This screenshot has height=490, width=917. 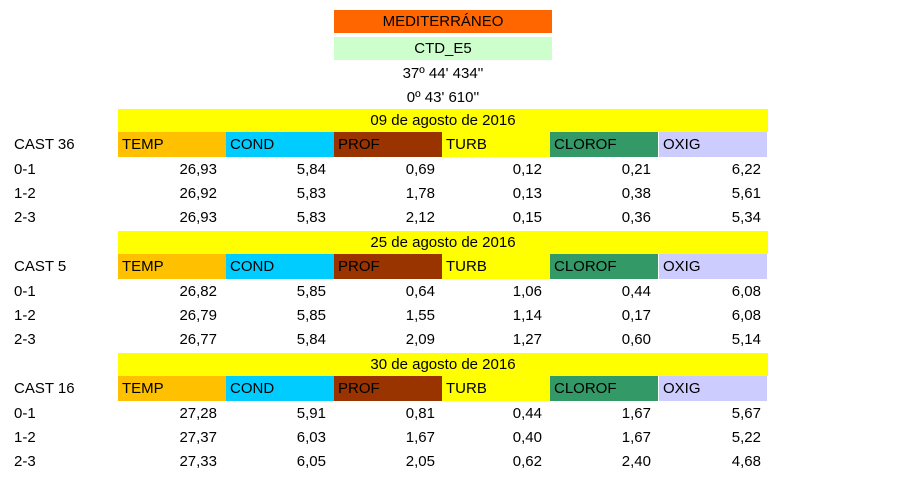 What do you see at coordinates (420, 437) in the screenshot?
I see `cell-prof: 1,67` at bounding box center [420, 437].